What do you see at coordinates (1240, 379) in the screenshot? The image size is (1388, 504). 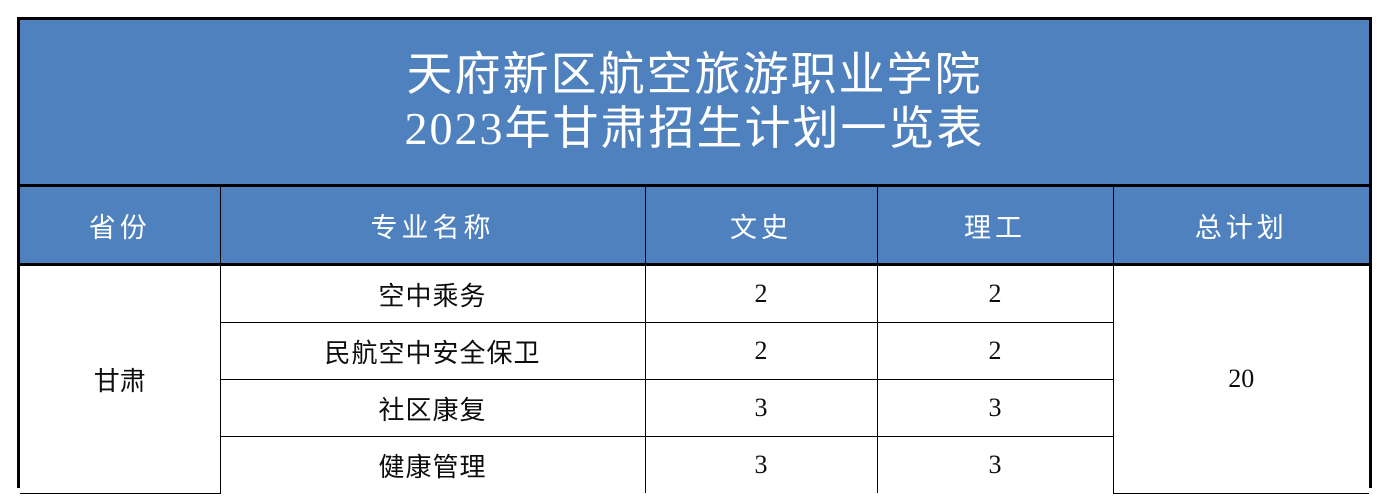 I see `cell-total-plan-value: 20` at bounding box center [1240, 379].